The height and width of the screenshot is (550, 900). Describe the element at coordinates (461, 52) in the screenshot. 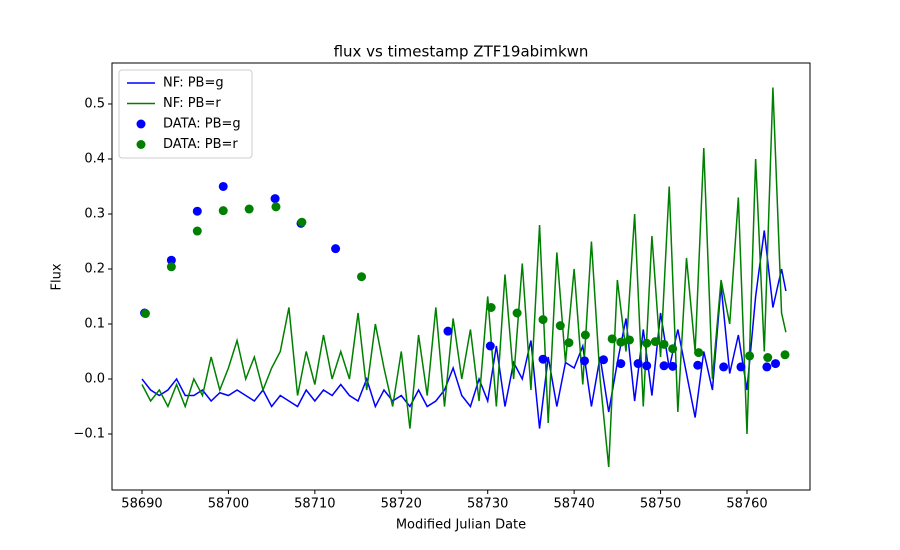

I see `chart-title: flux vs timestamp ZTF19abimkwn` at that location.